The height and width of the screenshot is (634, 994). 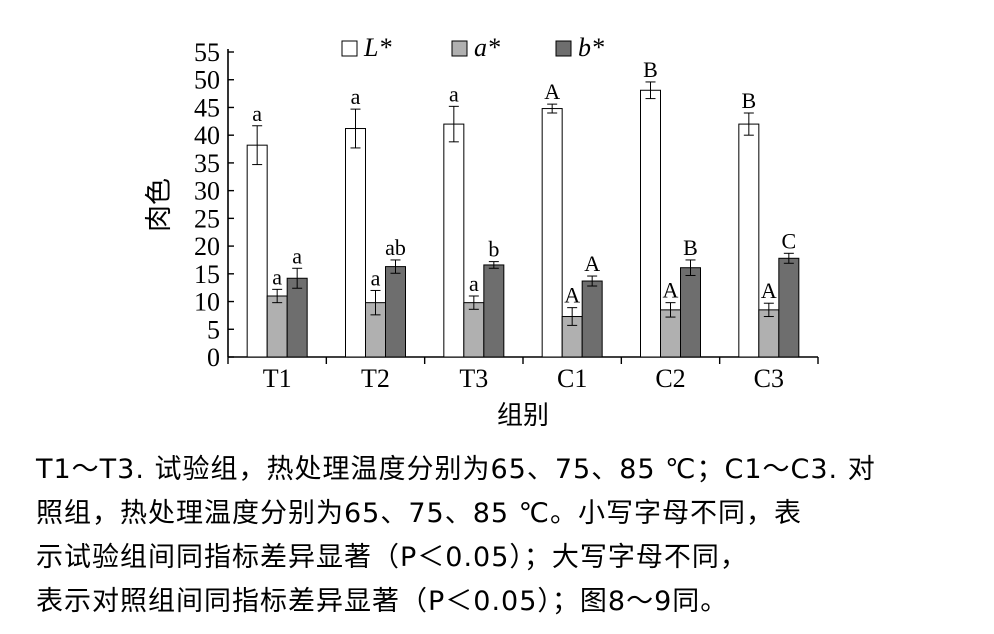 What do you see at coordinates (159, 205) in the screenshot?
I see `y-axis-title: 肉色` at bounding box center [159, 205].